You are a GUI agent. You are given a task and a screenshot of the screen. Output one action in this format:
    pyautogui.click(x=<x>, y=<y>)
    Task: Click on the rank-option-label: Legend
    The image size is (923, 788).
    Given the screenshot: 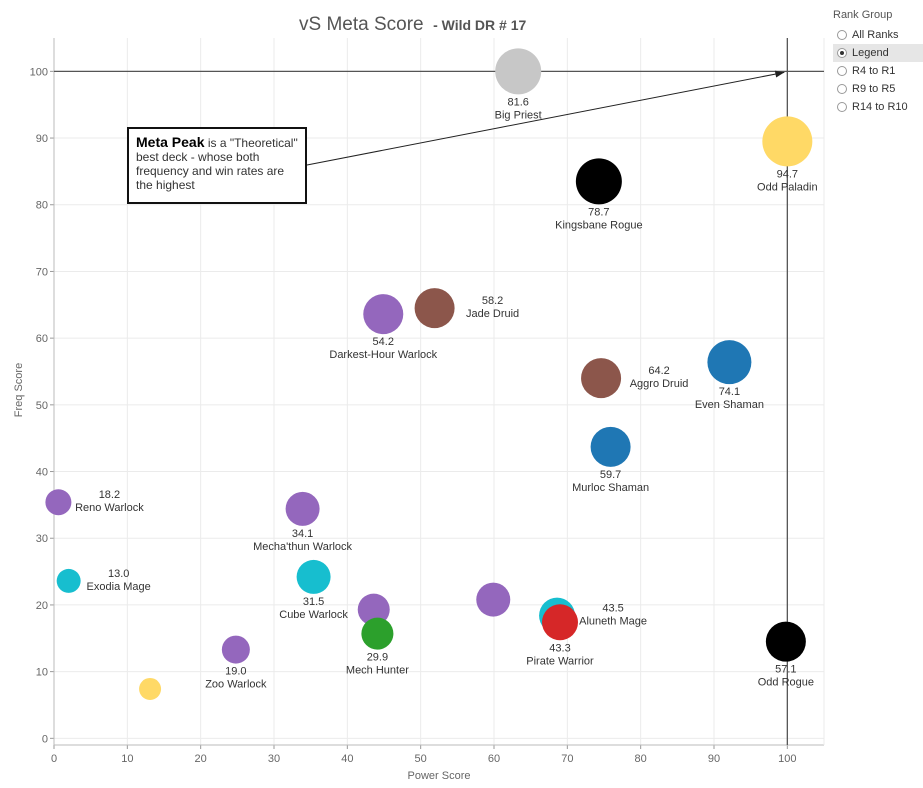 What is the action you would take?
    pyautogui.click(x=870, y=53)
    